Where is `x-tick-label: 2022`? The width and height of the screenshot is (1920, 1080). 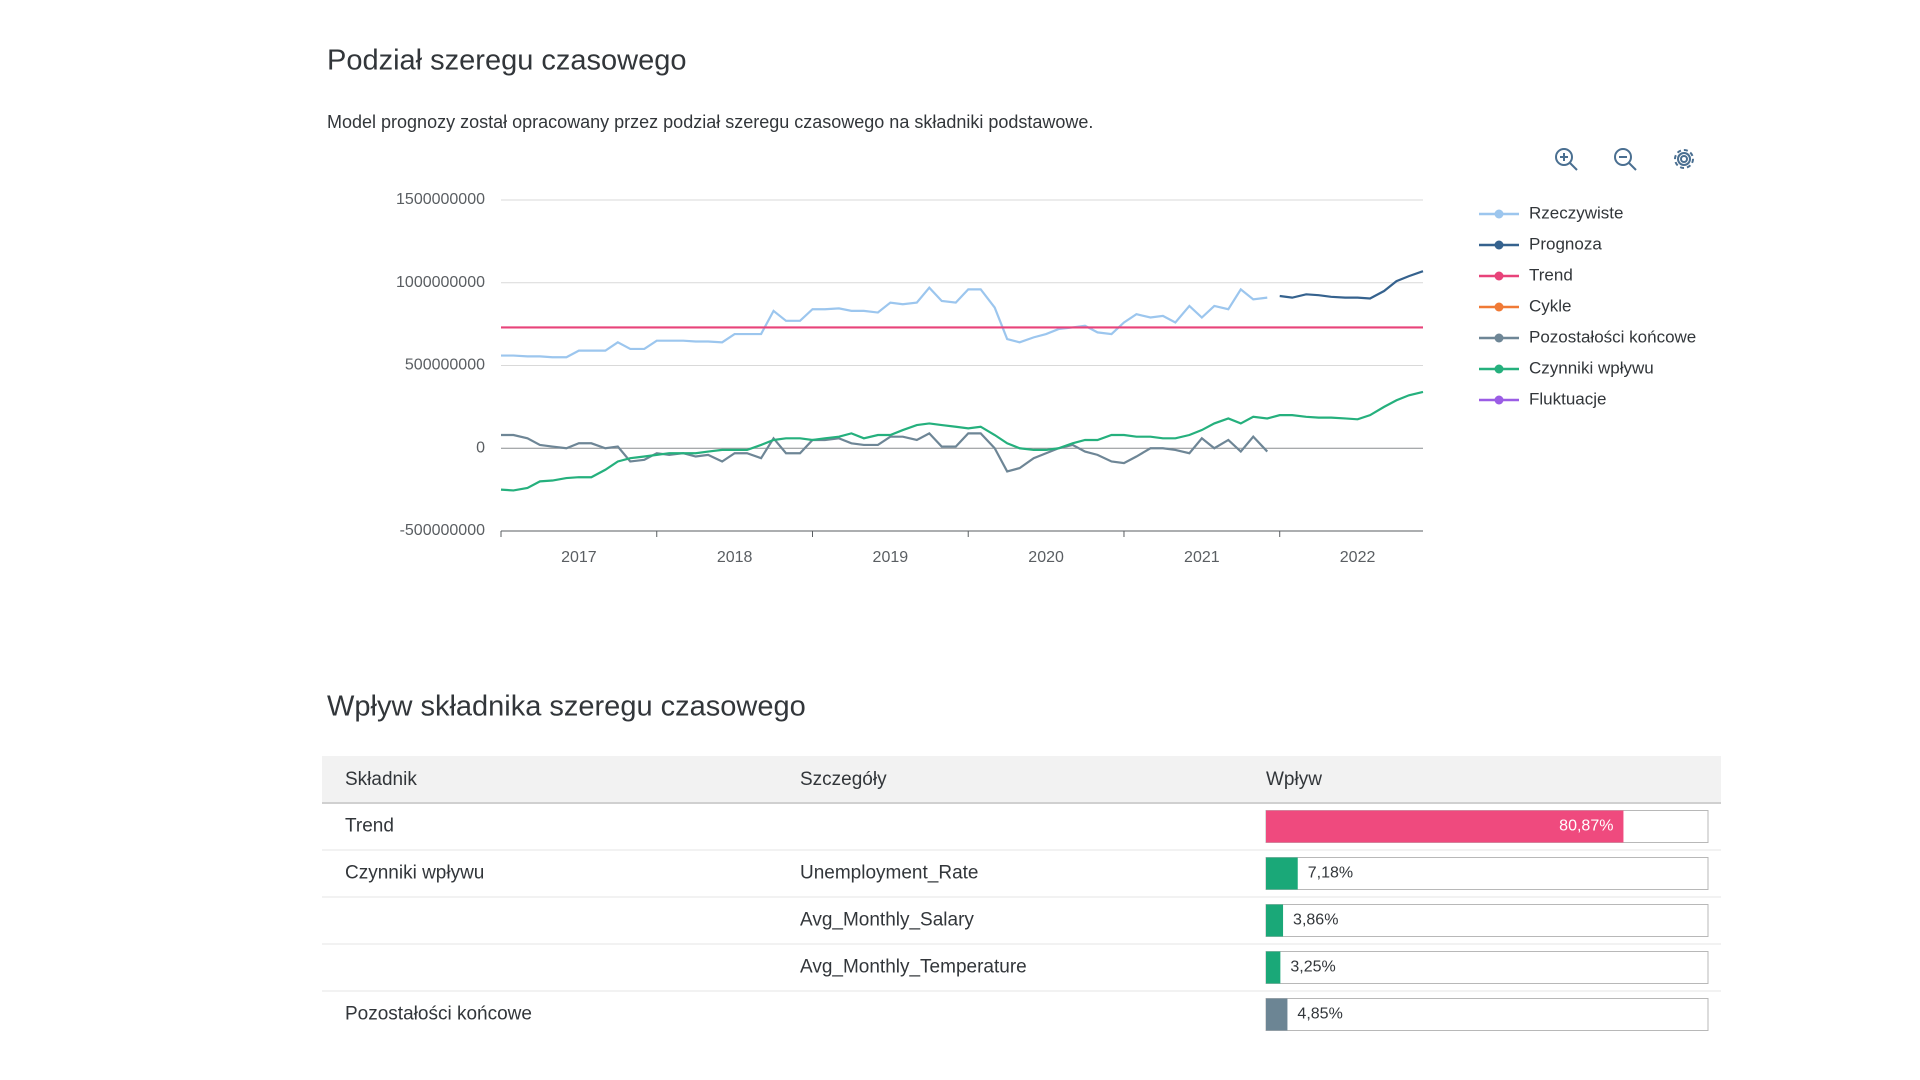
x-tick-label: 2022 is located at coordinates (1358, 557).